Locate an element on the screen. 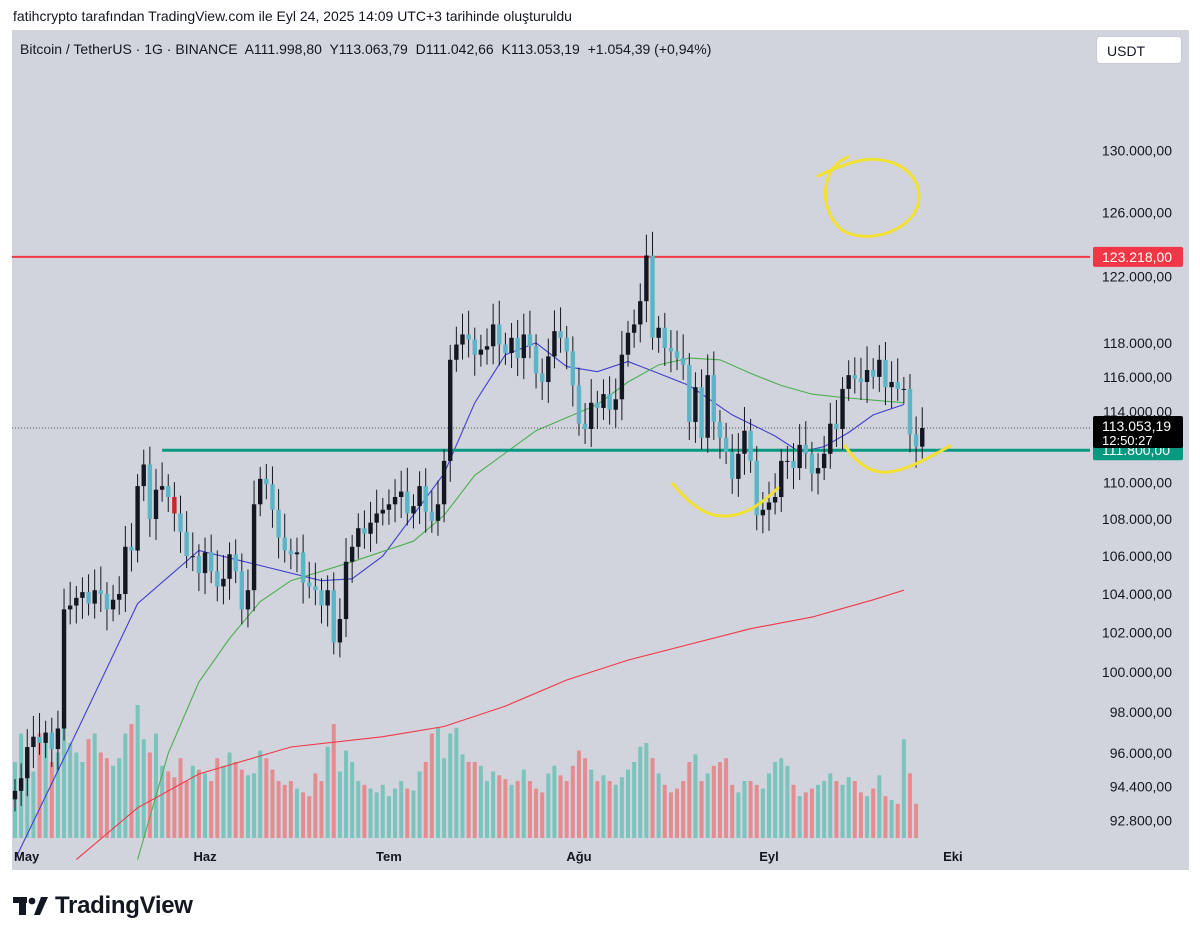 The image size is (1200, 940). price-tick-label: 116.000,00 is located at coordinates (1137, 377).